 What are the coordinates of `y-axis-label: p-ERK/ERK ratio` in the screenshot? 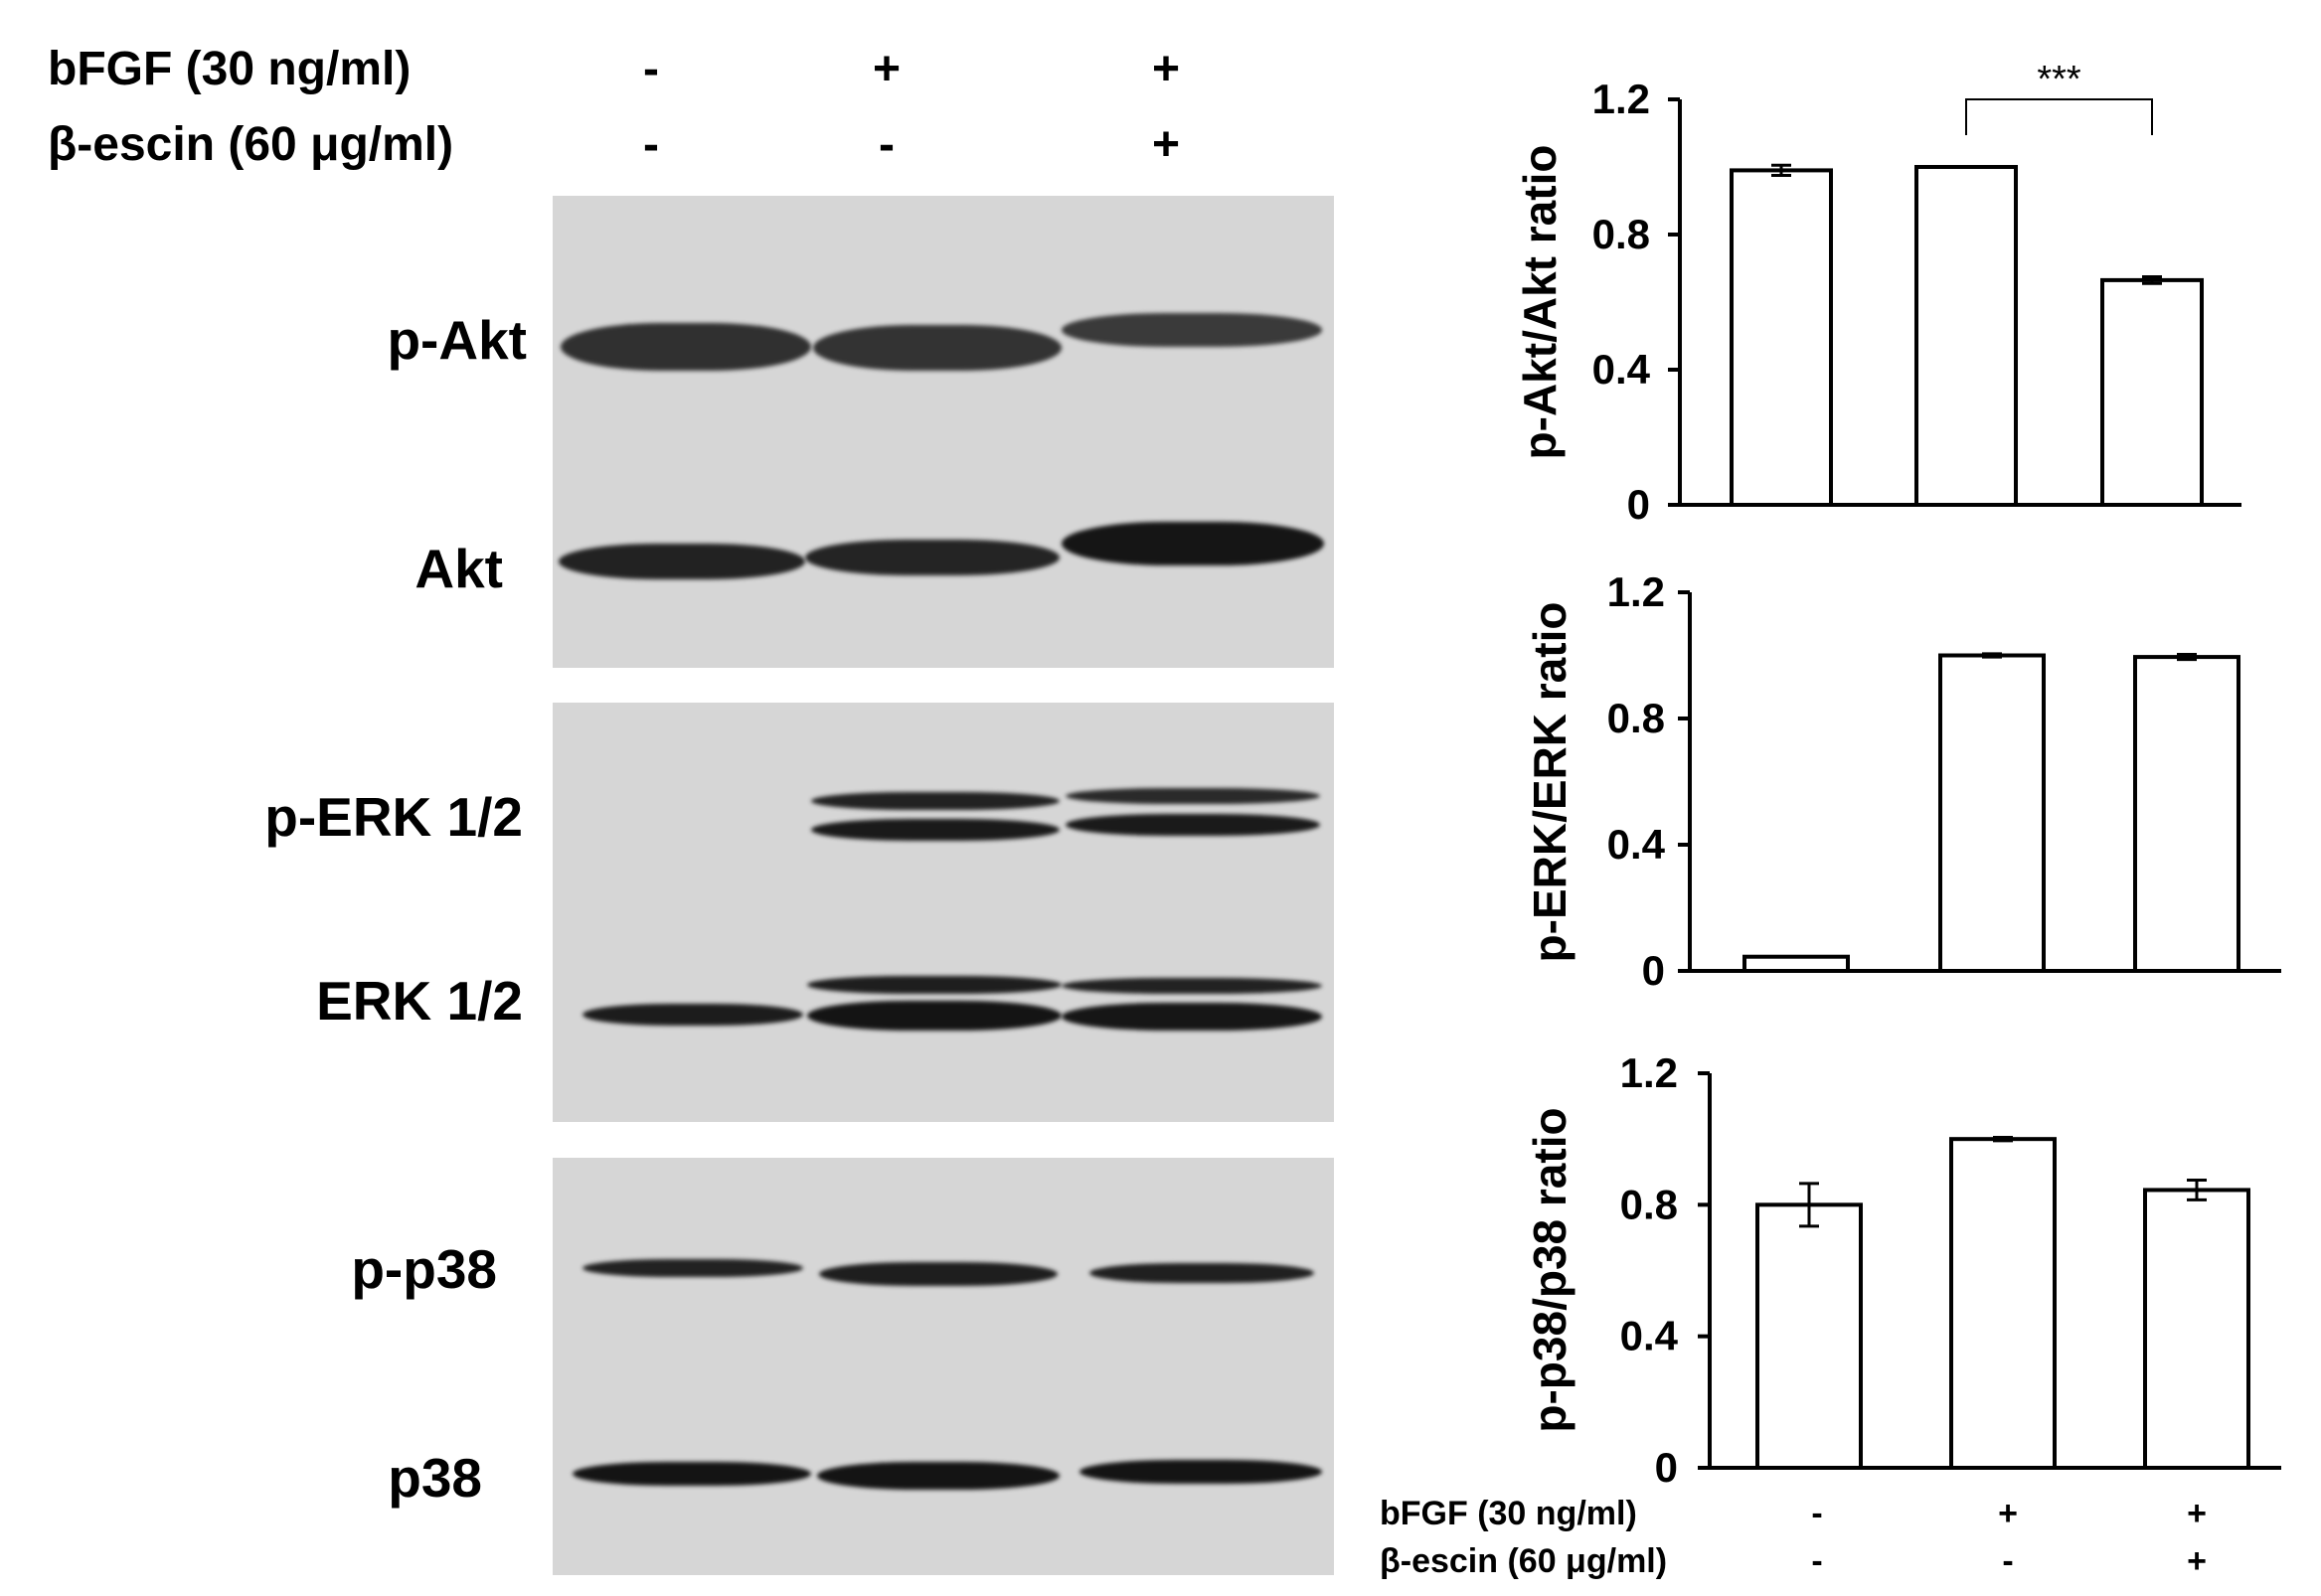 It's located at (1549, 782).